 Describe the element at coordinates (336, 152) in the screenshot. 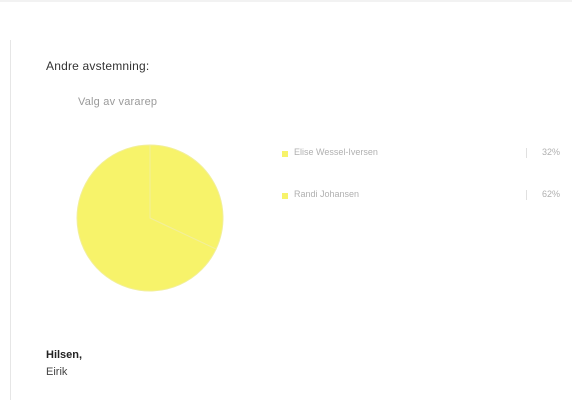

I see `legend-label: Elise Wessel-Iversen` at that location.